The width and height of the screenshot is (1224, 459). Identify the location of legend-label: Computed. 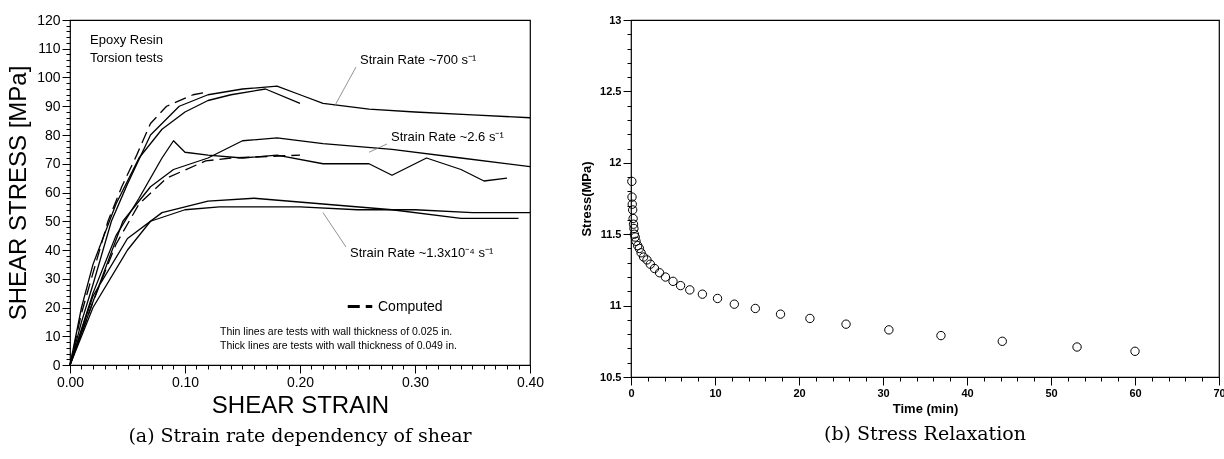
(410, 305).